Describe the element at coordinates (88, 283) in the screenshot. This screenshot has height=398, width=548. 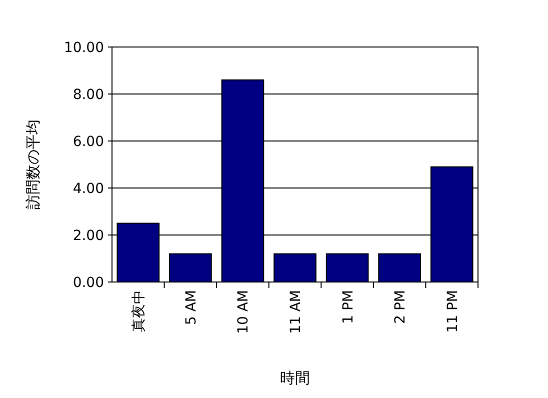
I see `y-tick-label: 0.00` at that location.